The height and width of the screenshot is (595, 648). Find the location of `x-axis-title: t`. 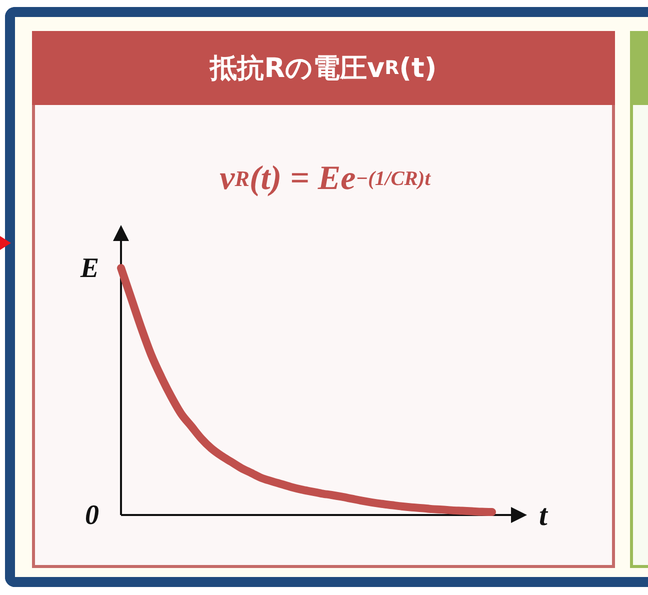

x-axis-title: t is located at coordinates (544, 515).